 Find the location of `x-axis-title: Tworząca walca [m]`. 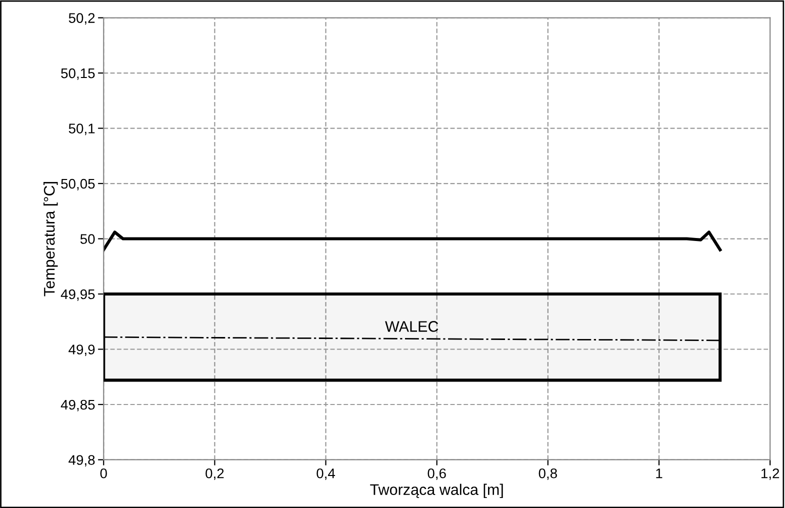

x-axis-title: Tworząca walca [m] is located at coordinates (436, 491).